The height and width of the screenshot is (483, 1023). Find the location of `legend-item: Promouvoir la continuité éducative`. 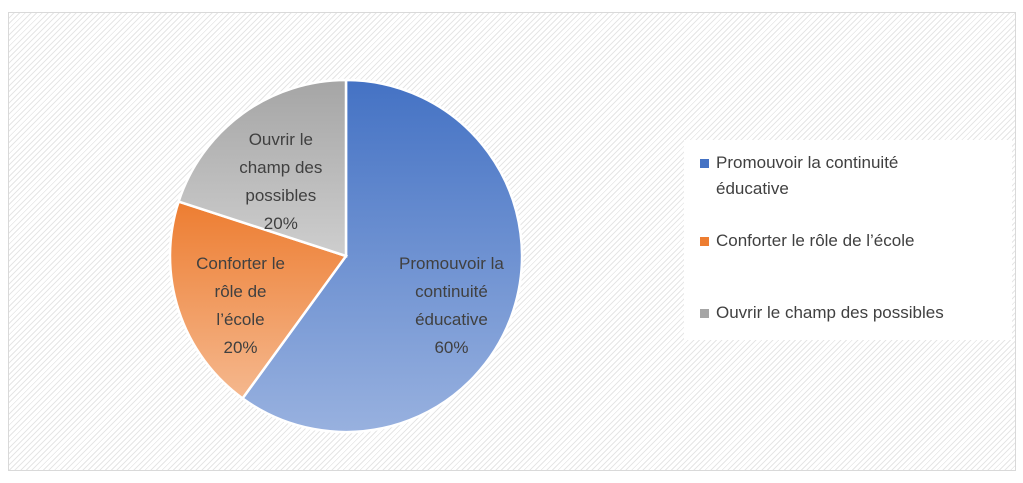

legend-item: Promouvoir la continuité éducative is located at coordinates (828, 176).